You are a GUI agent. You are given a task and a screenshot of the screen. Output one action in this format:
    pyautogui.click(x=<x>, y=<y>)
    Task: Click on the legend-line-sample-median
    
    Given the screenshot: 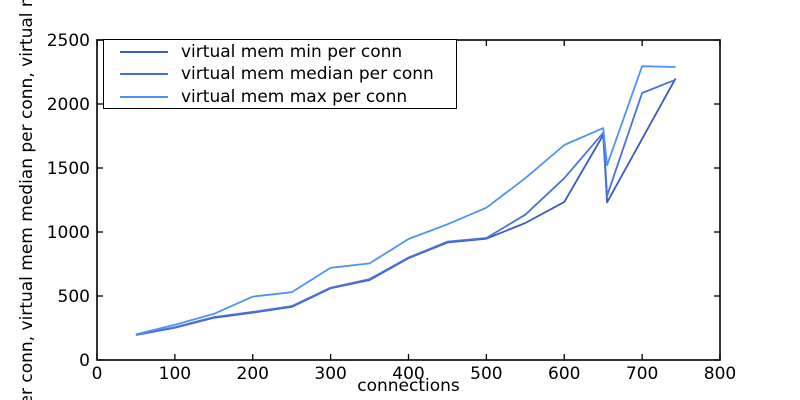 What is the action you would take?
    pyautogui.click(x=144, y=74)
    